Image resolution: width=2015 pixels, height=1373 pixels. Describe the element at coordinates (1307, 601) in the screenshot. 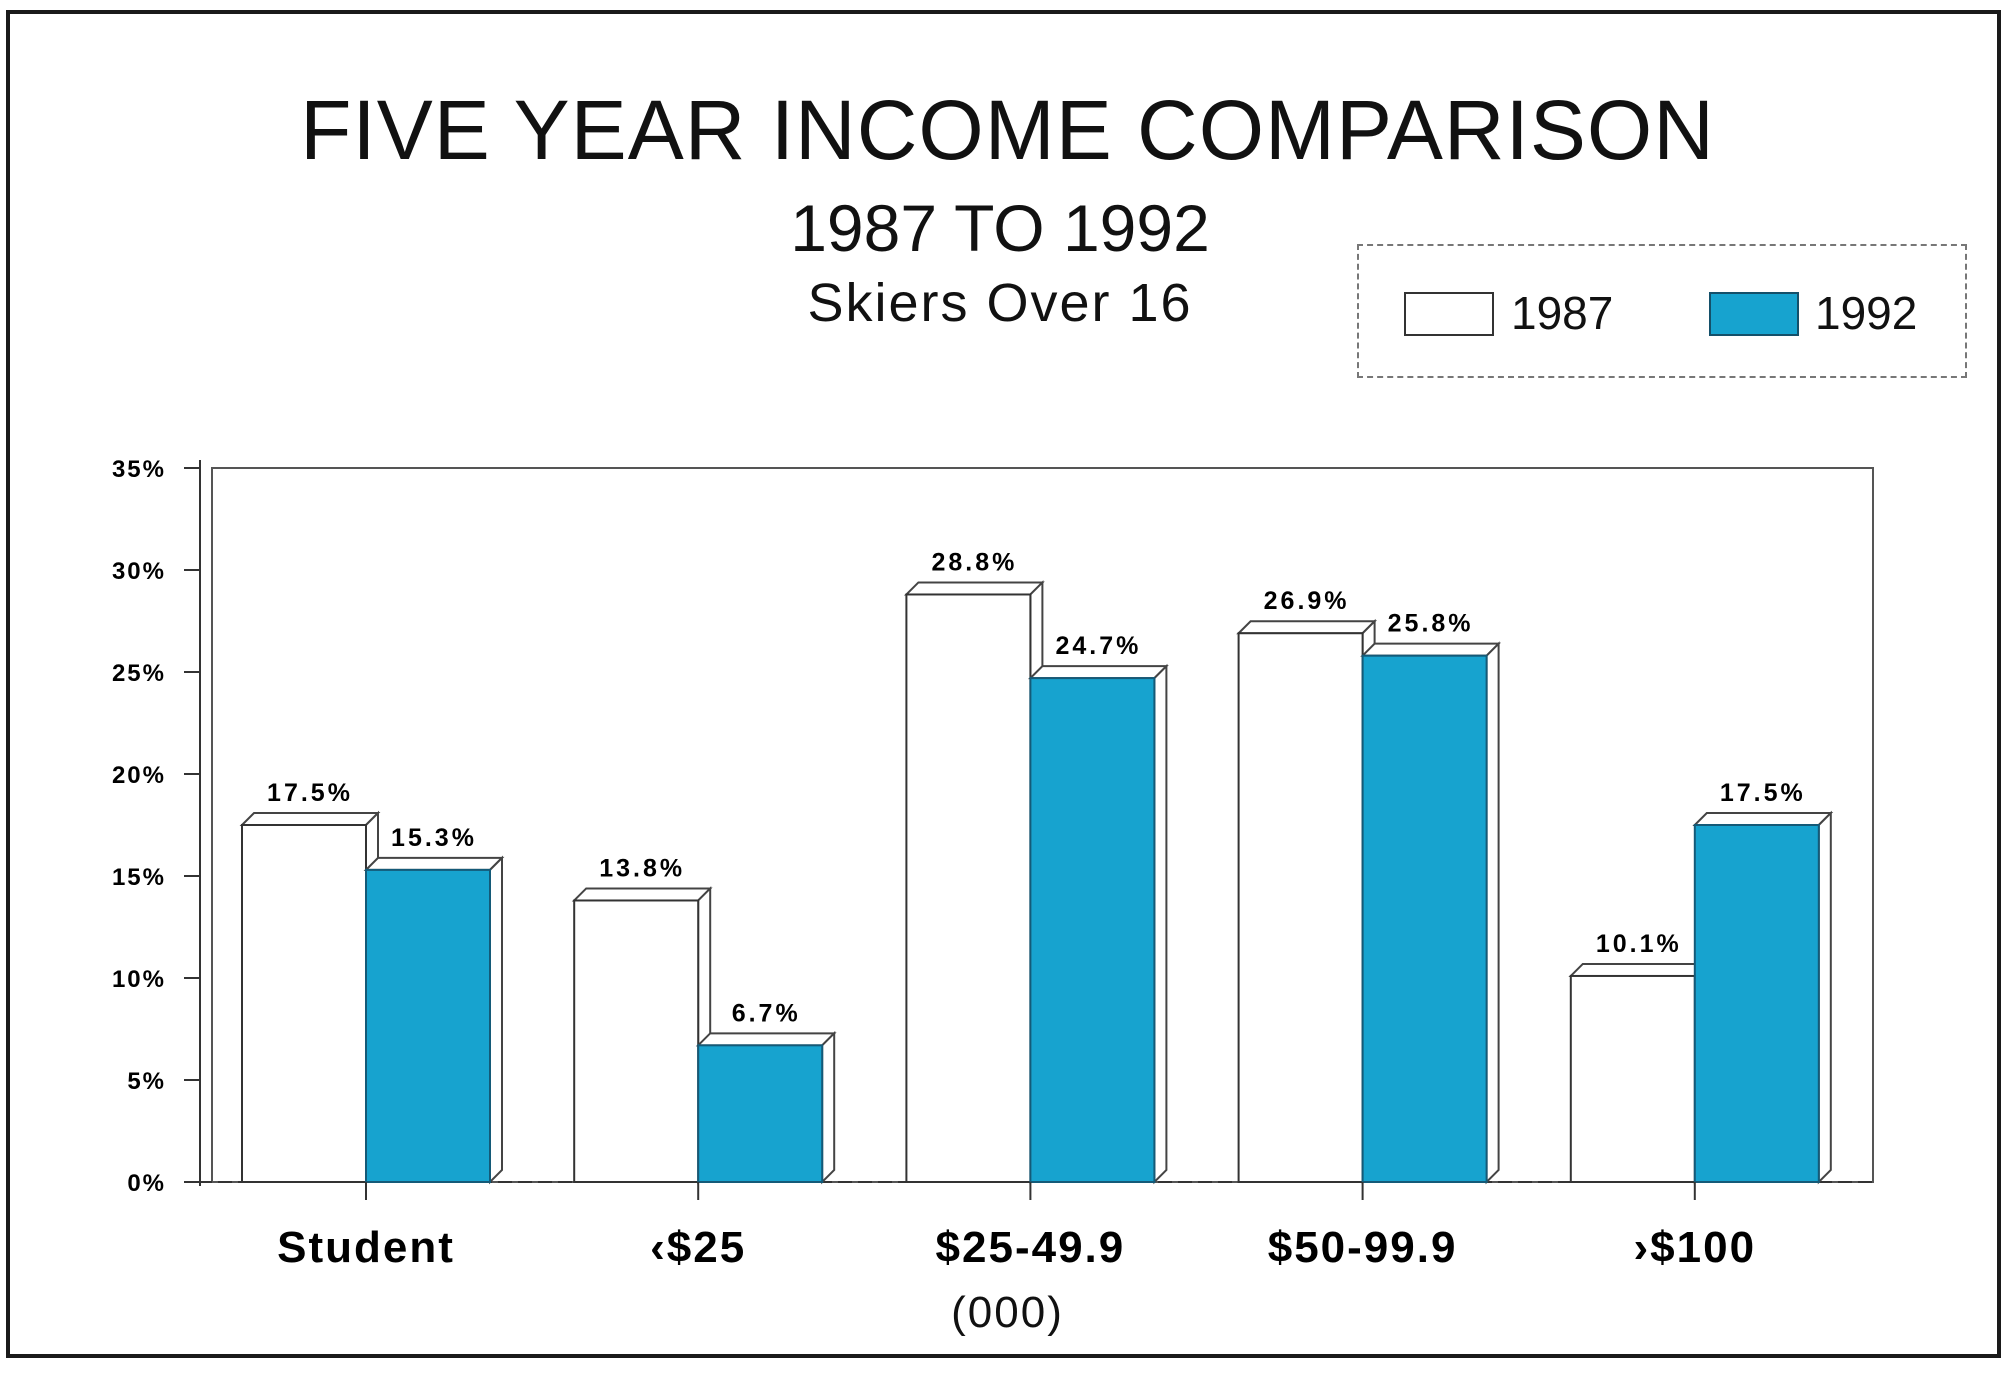

I see `data-label: 26.9%` at that location.